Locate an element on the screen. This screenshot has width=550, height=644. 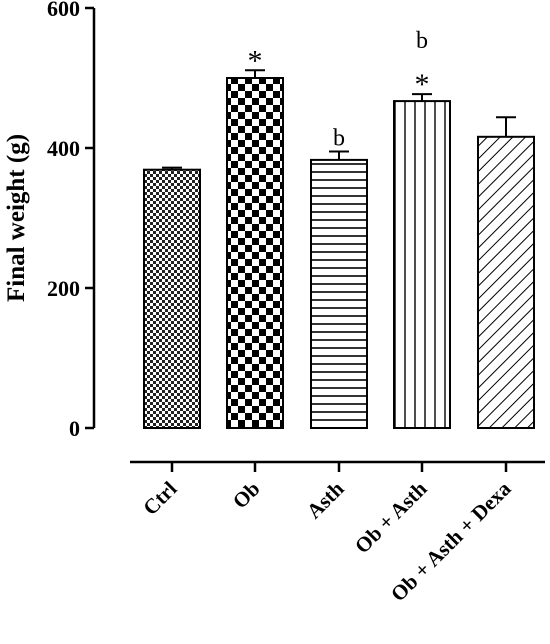
category-label: Asth is located at coordinates (325, 499).